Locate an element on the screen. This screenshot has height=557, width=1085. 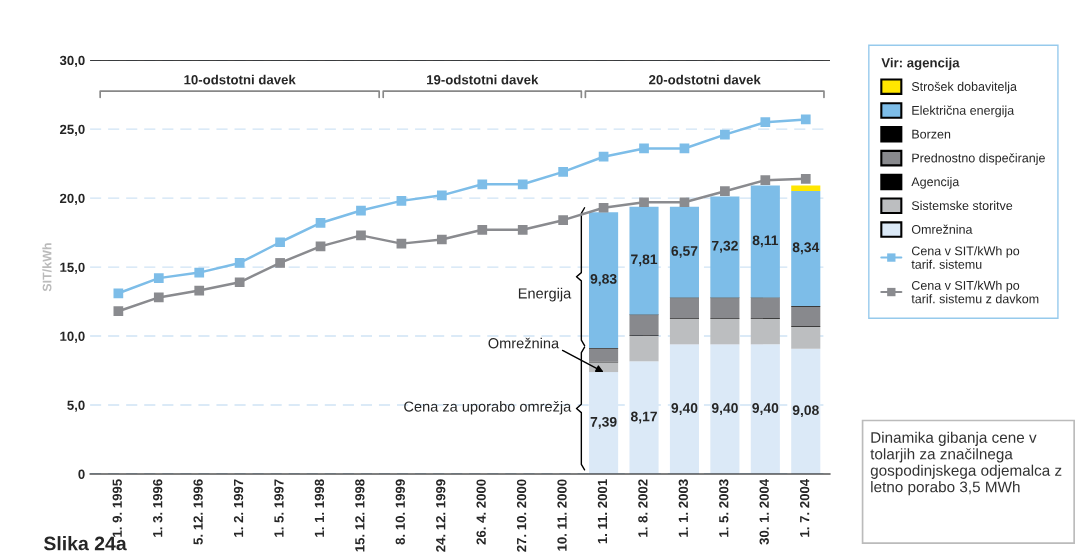
legend-label: Cena v SIT/kWh po tarif. sistemu is located at coordinates (965, 257).